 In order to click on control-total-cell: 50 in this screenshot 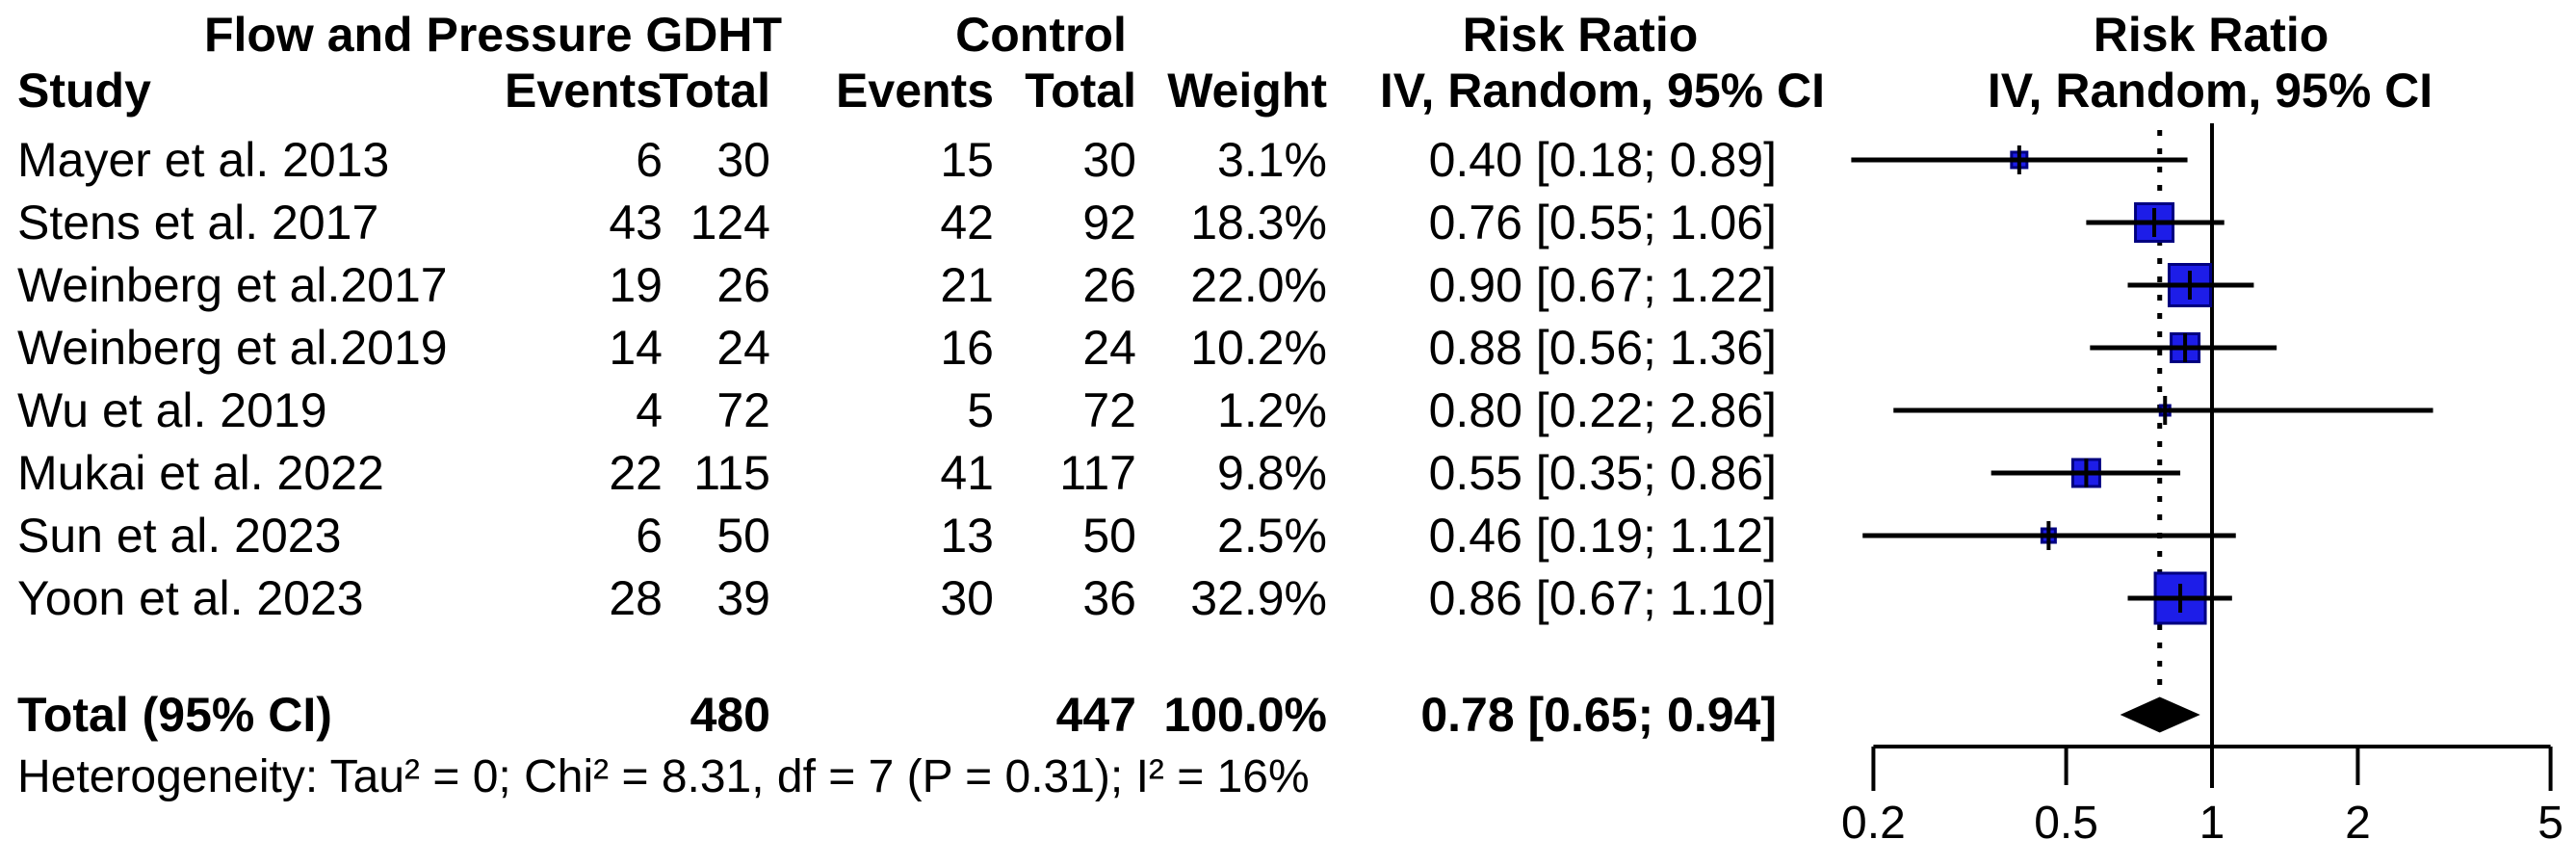, I will do `click(1109, 536)`.